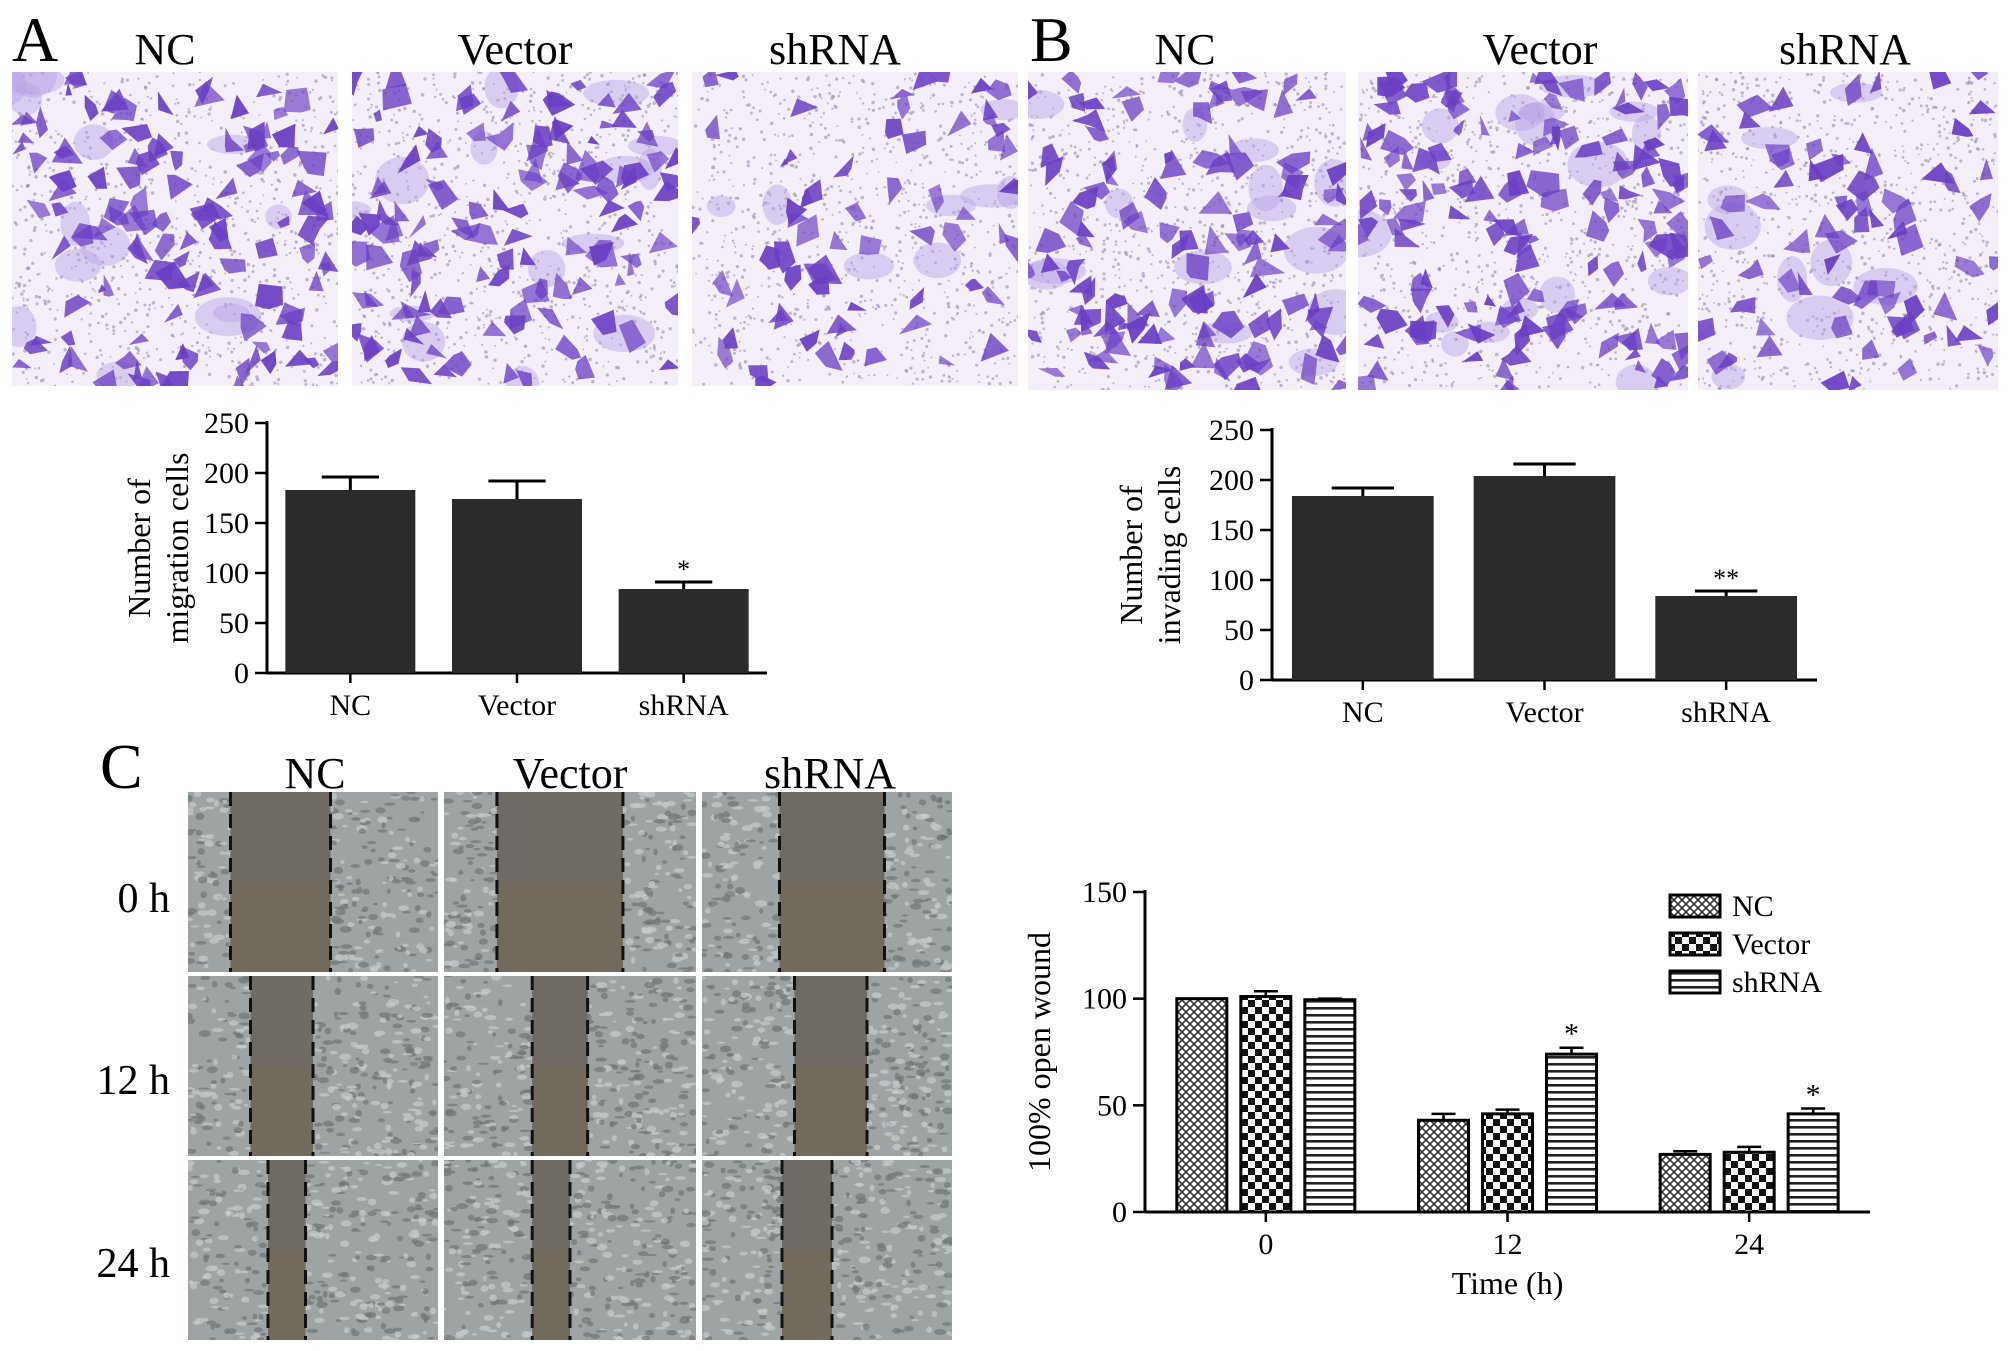  I want to click on panel-c-label-nc: NC, so click(315, 773).